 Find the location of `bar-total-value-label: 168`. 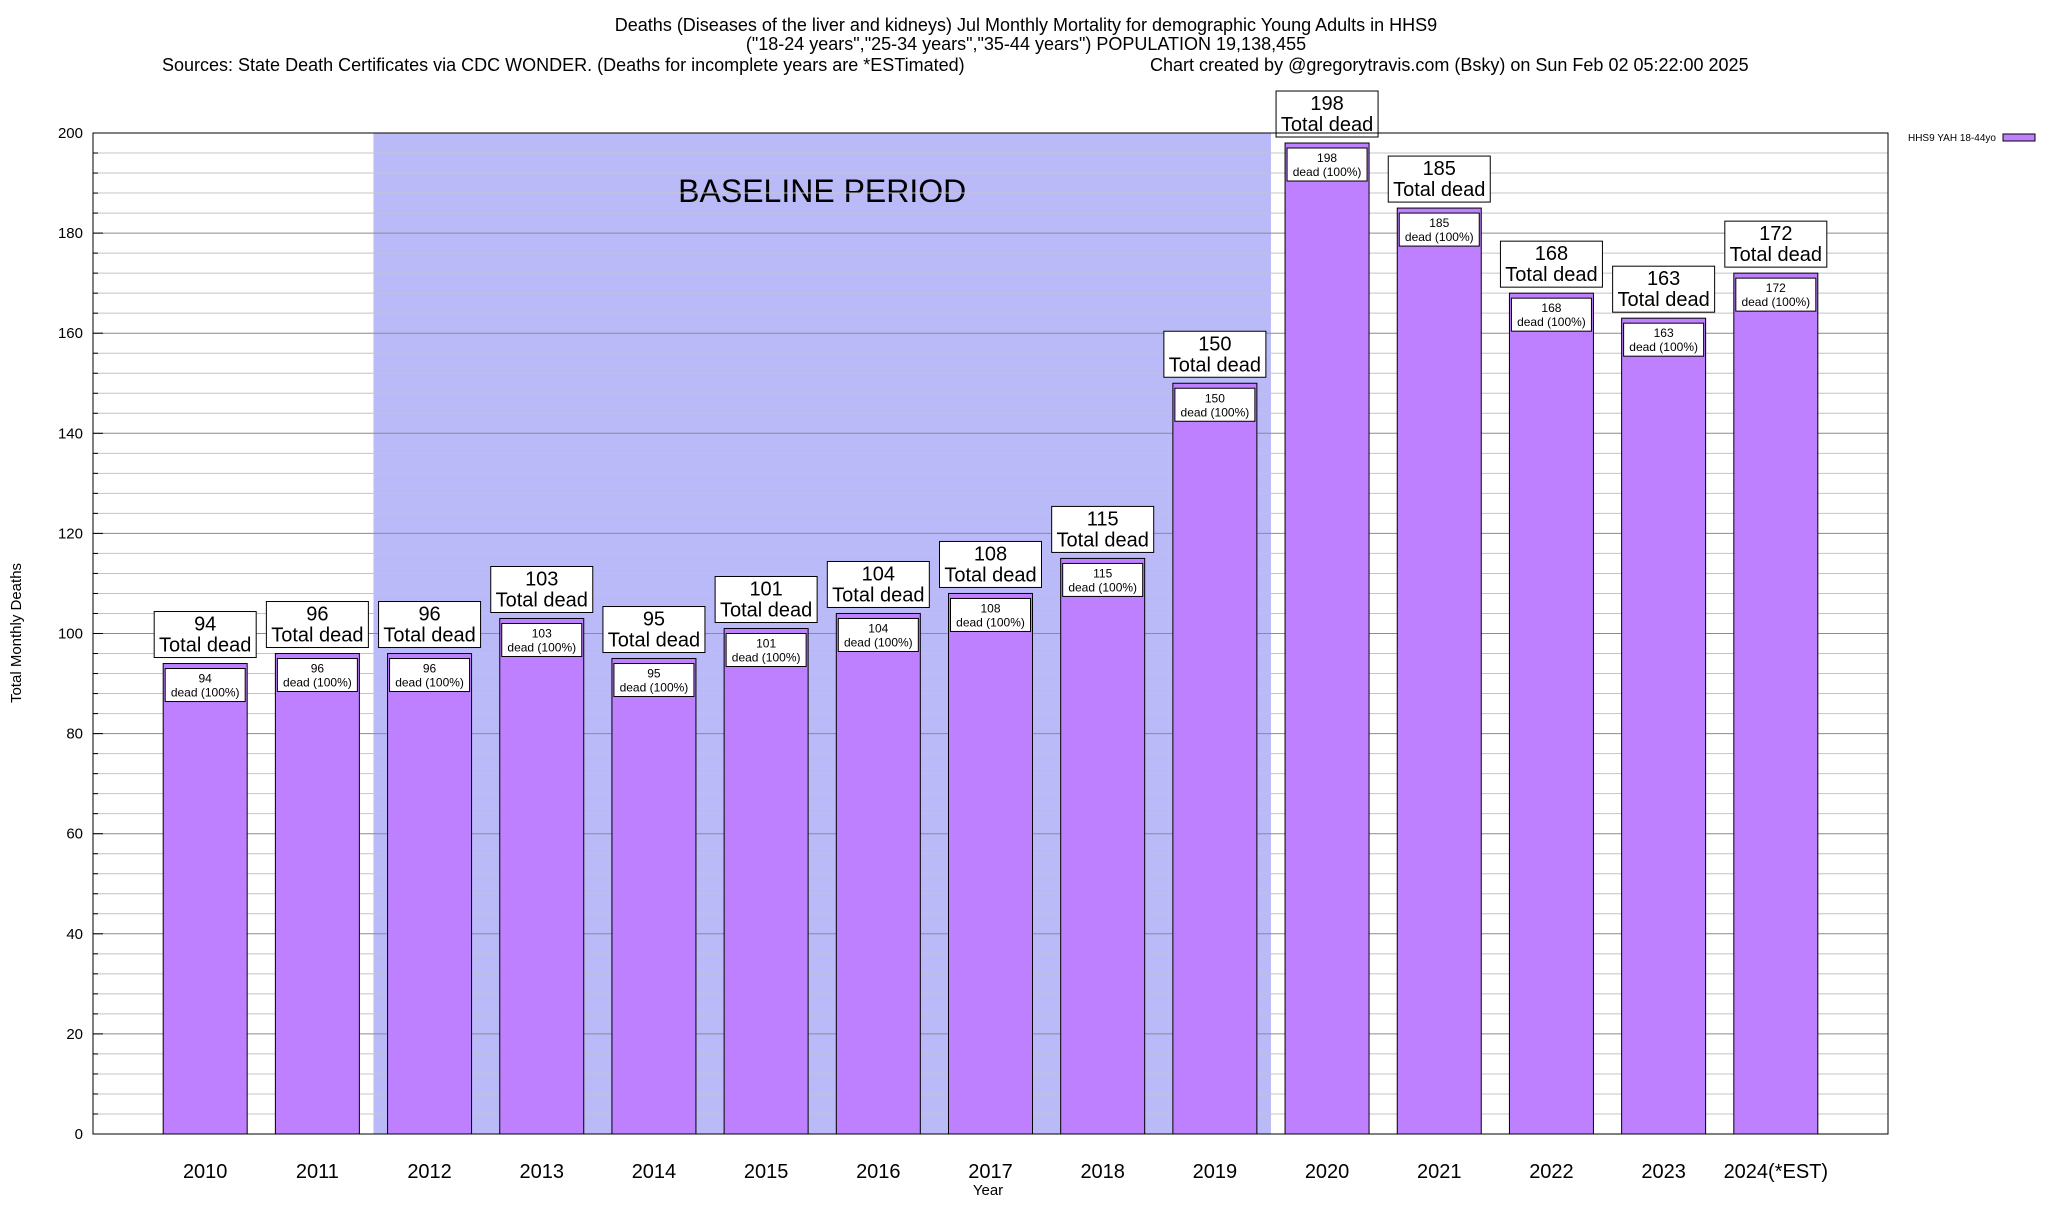

bar-total-value-label: 168 is located at coordinates (1551, 254).